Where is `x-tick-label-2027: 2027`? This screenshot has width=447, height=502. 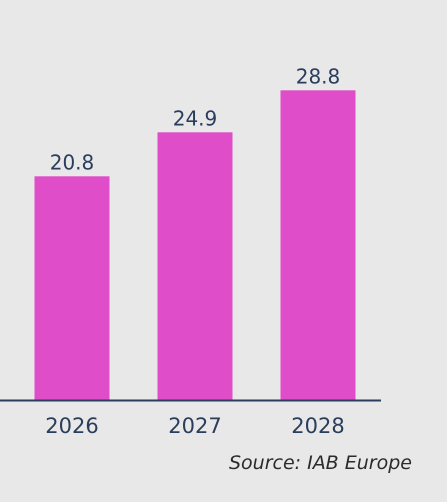
x-tick-label-2027: 2027 is located at coordinates (194, 426).